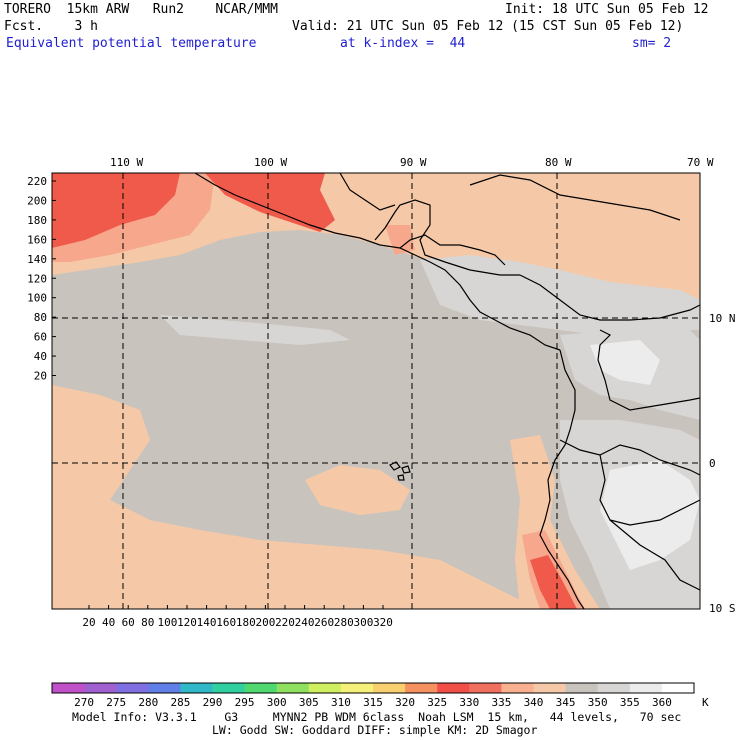 The height and width of the screenshot is (740, 740). I want to click on y-tick-label: 80, so click(40, 317).